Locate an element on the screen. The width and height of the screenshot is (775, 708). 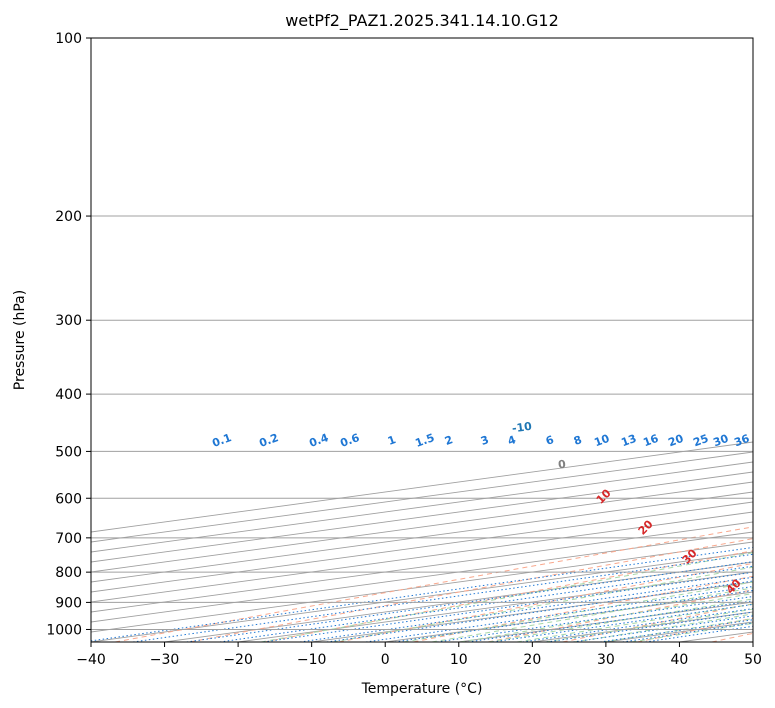
x-axis-label: Temperature (°C) is located at coordinates (422, 689).